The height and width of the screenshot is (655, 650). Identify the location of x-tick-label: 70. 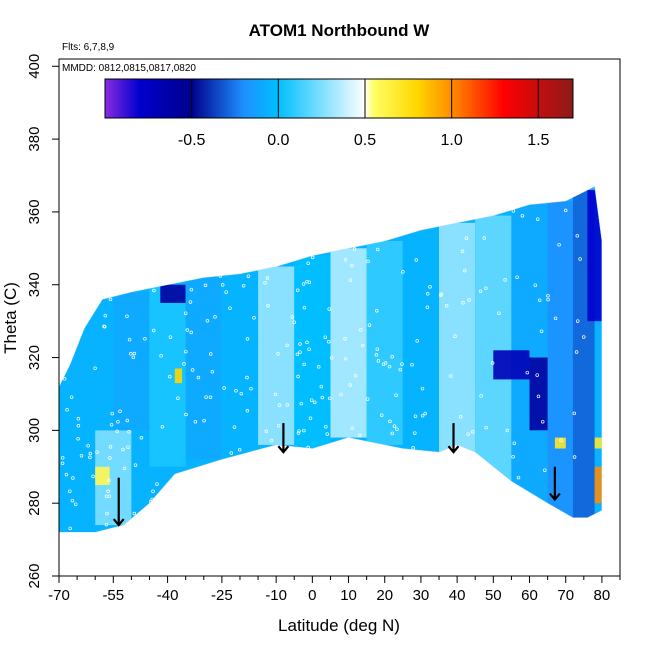
(565, 595).